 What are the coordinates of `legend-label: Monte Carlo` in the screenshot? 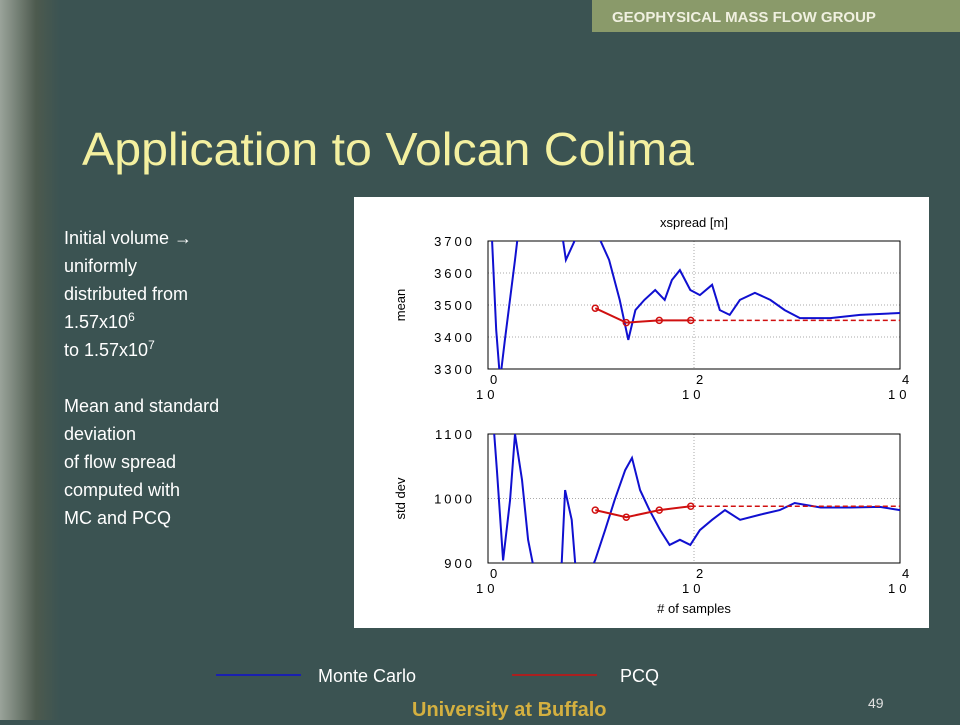 It's located at (367, 676).